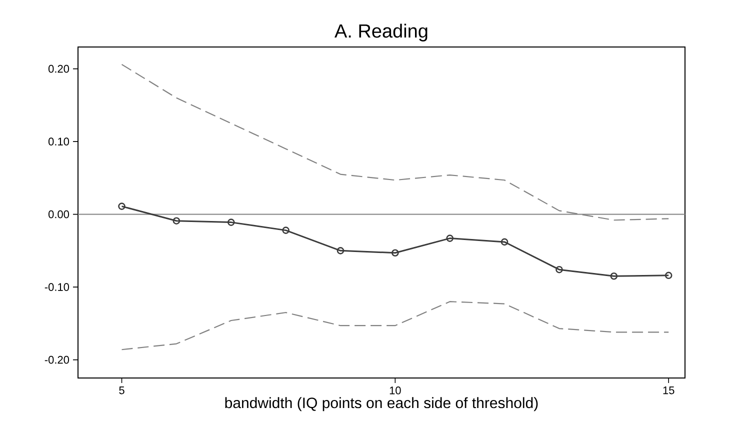 This screenshot has height=443, width=734. Describe the element at coordinates (59, 142) in the screenshot. I see `y-tick-label: 0.10` at that location.